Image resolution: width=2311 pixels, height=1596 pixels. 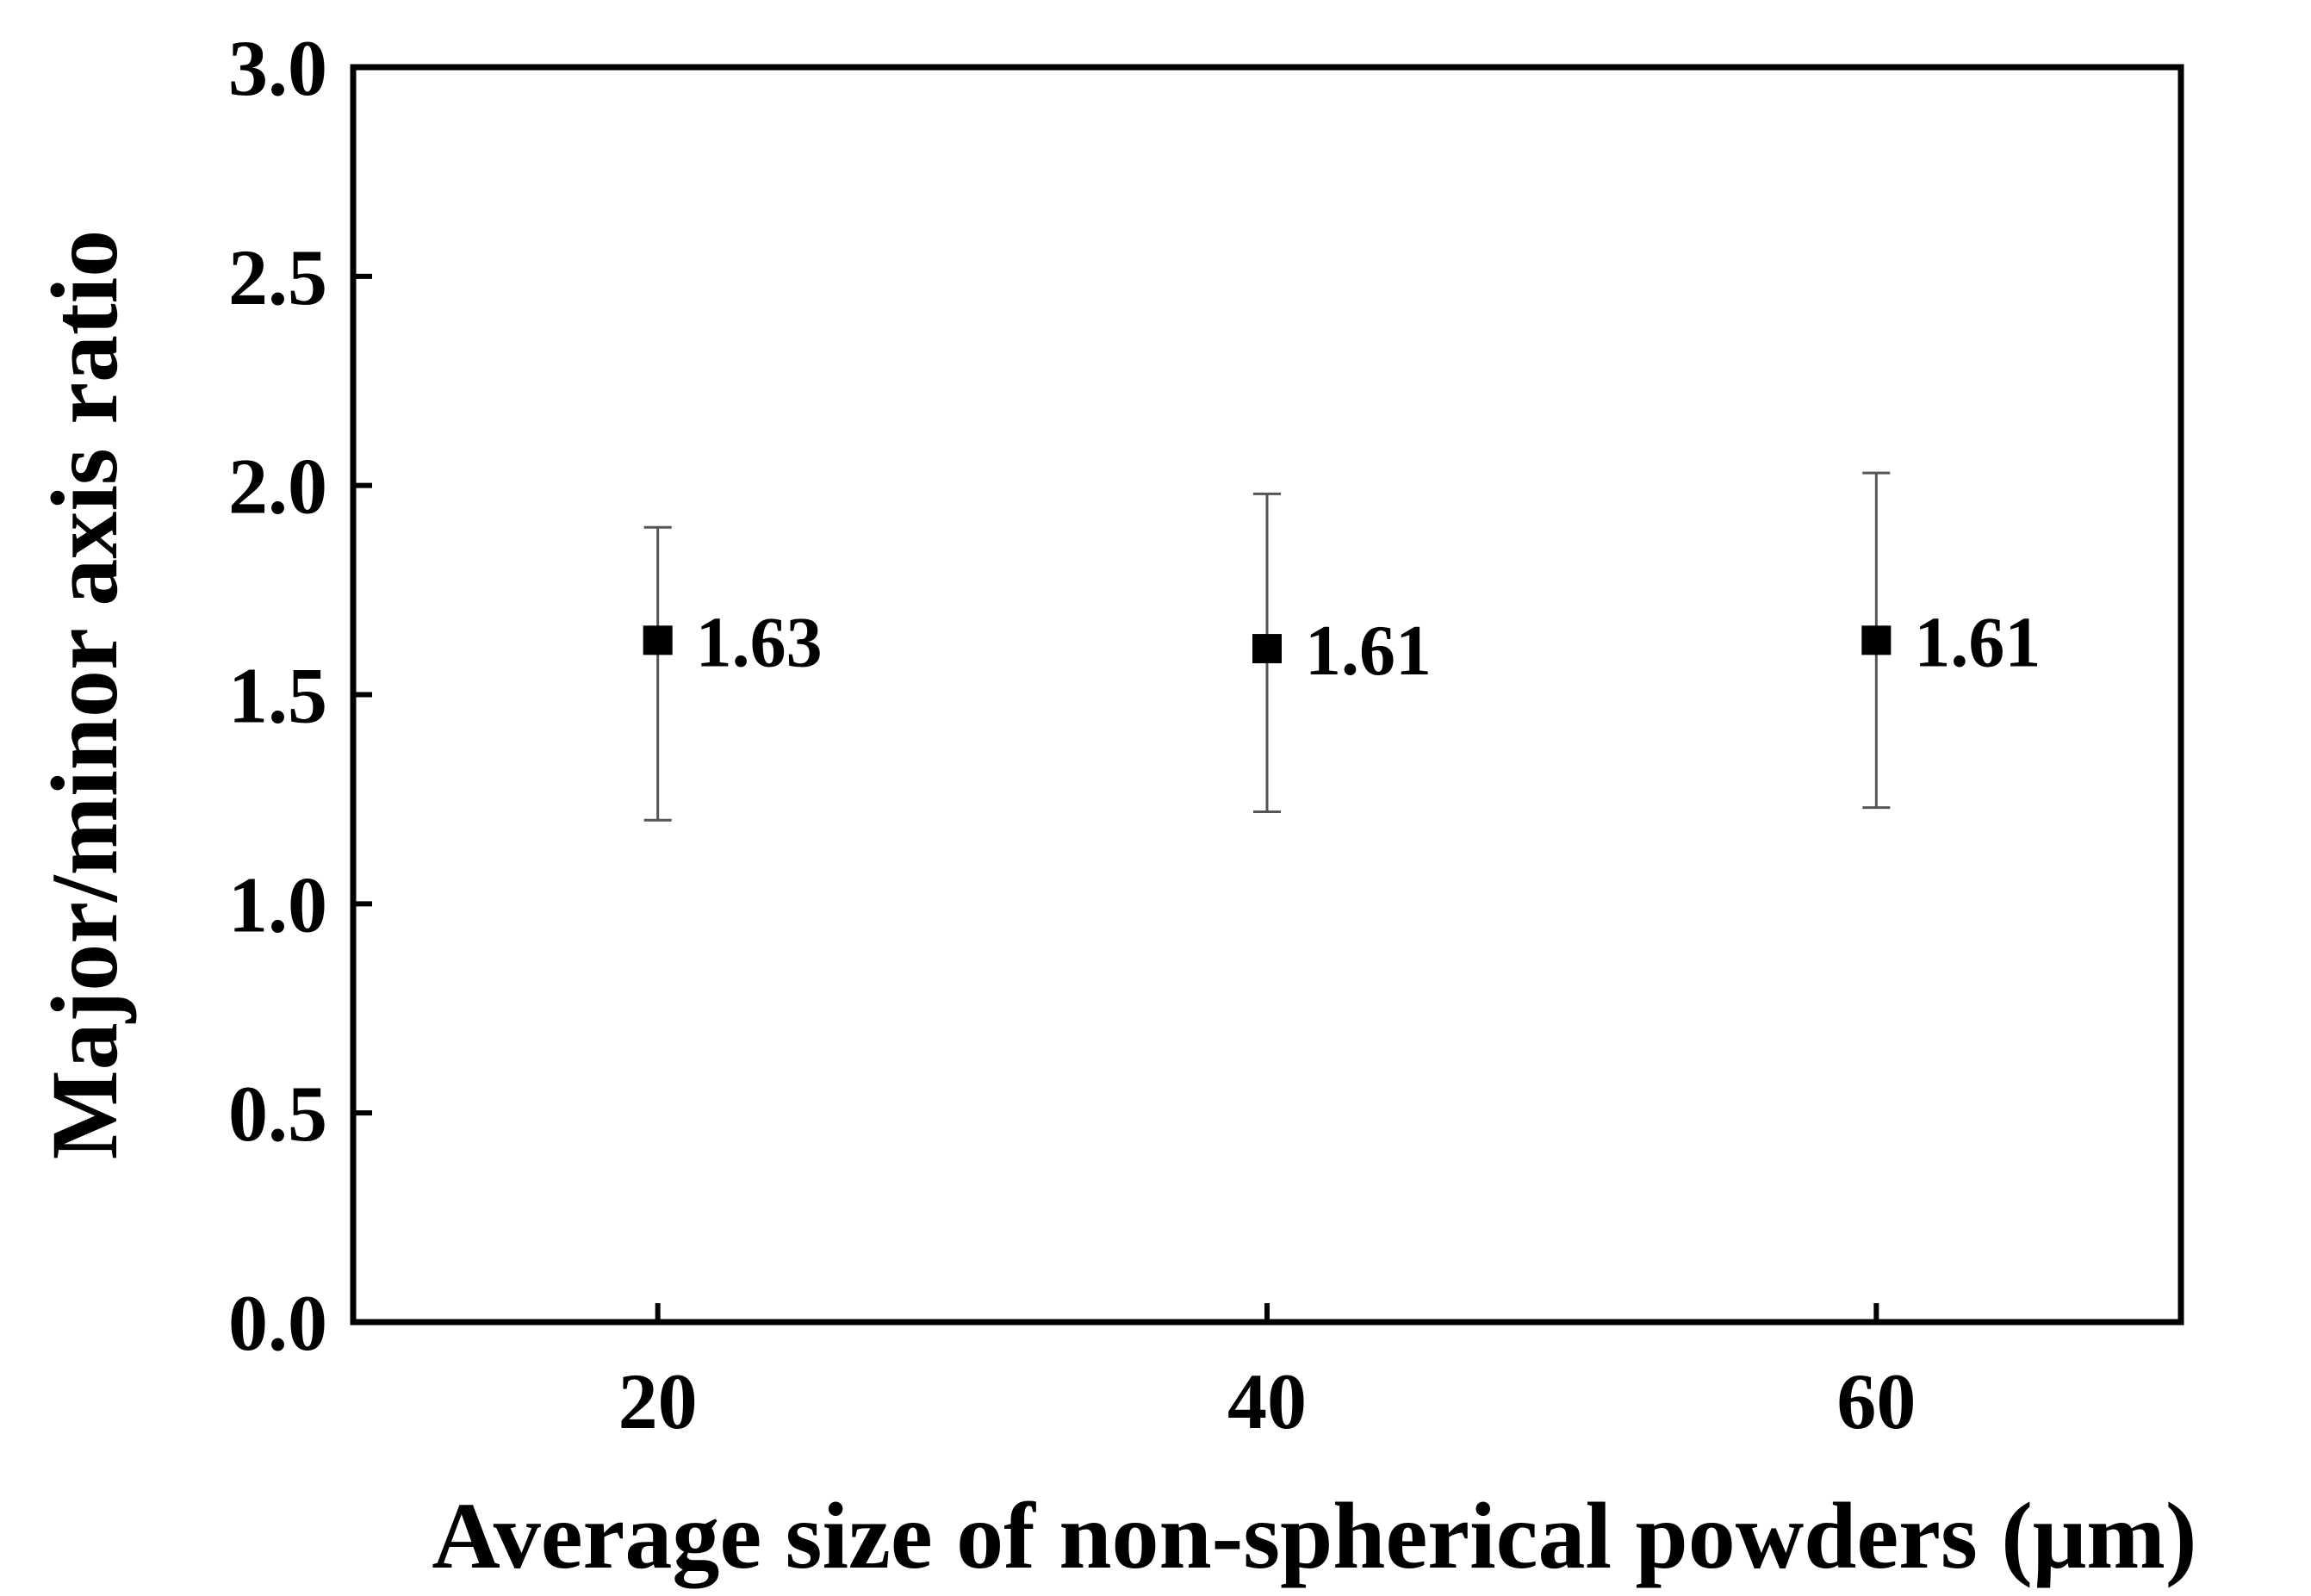 What do you see at coordinates (1876, 1401) in the screenshot?
I see `x-tick-label: 60` at bounding box center [1876, 1401].